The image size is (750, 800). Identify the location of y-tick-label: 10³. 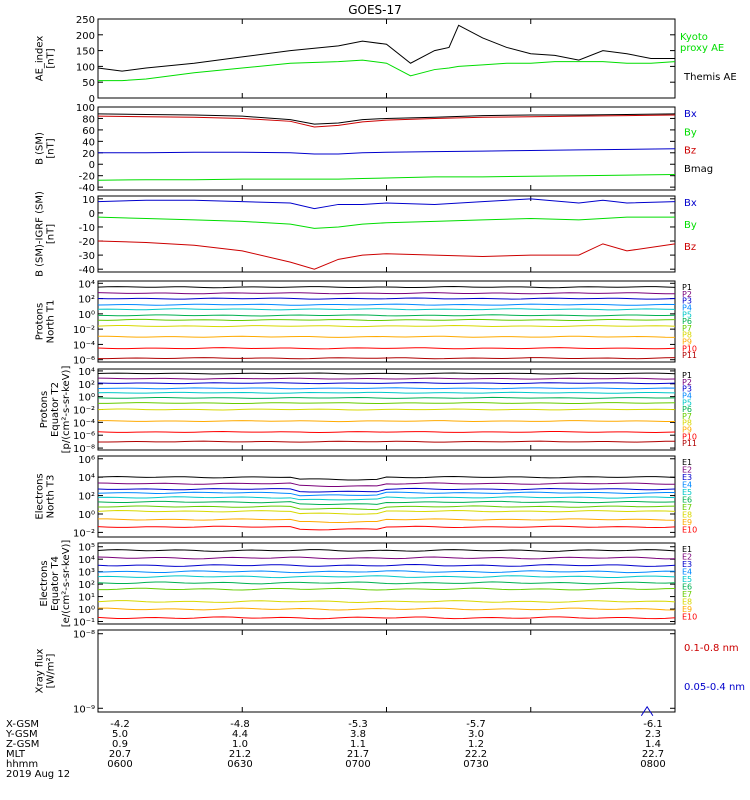
(86, 573).